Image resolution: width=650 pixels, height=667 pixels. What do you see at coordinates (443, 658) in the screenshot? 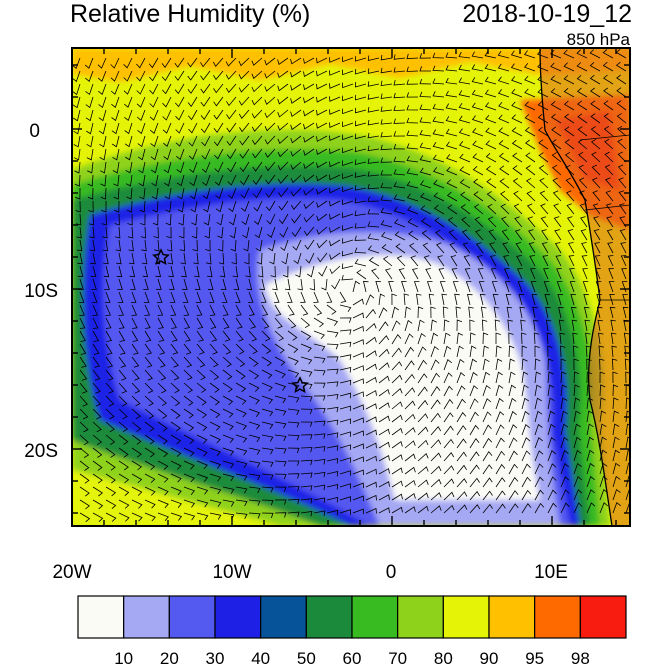
I see `colorbar-label: 80` at bounding box center [443, 658].